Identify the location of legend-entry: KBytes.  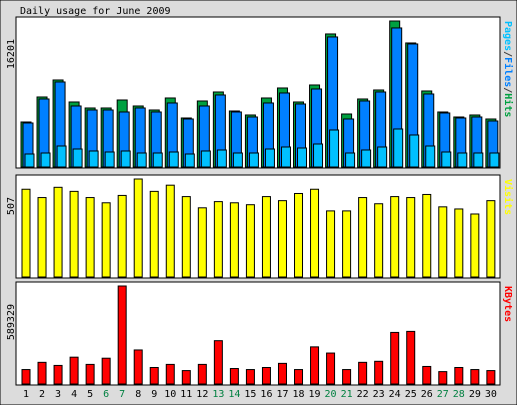
(507, 304).